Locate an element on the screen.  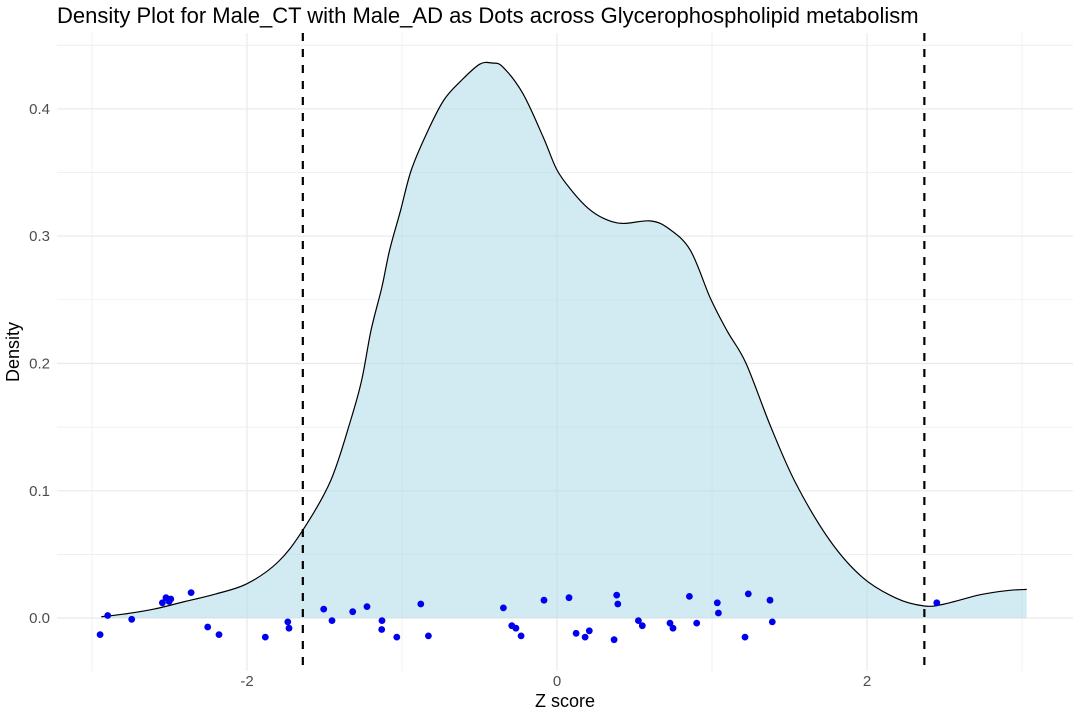
y-tick-label: 0.1 is located at coordinates (39, 491).